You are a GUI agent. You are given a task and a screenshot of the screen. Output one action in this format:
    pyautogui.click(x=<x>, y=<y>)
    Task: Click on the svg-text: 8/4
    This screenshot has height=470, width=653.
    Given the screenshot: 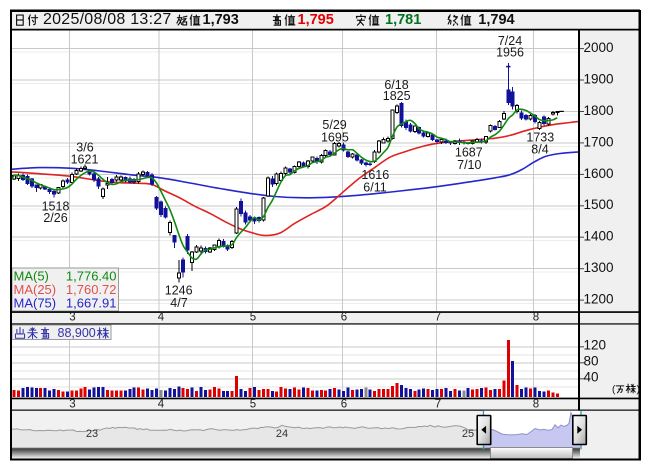 What is the action you would take?
    pyautogui.click(x=539, y=150)
    